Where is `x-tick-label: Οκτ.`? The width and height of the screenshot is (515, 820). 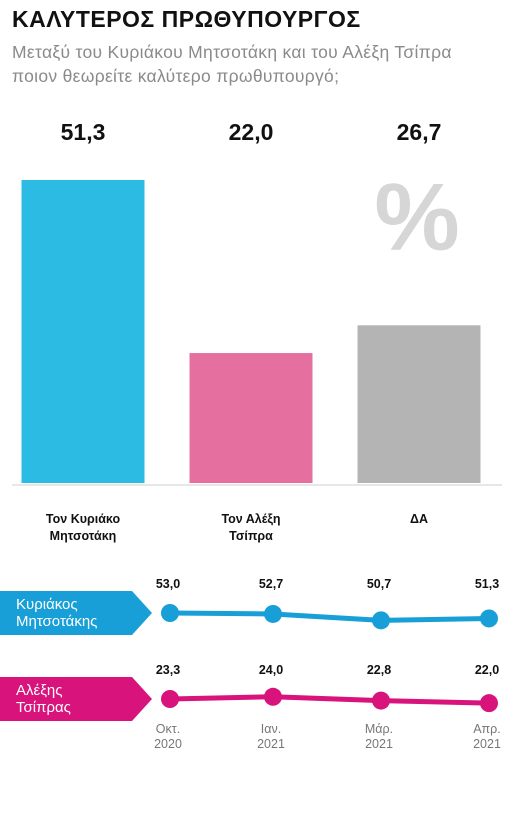 x-tick-label: Οκτ. is located at coordinates (168, 729).